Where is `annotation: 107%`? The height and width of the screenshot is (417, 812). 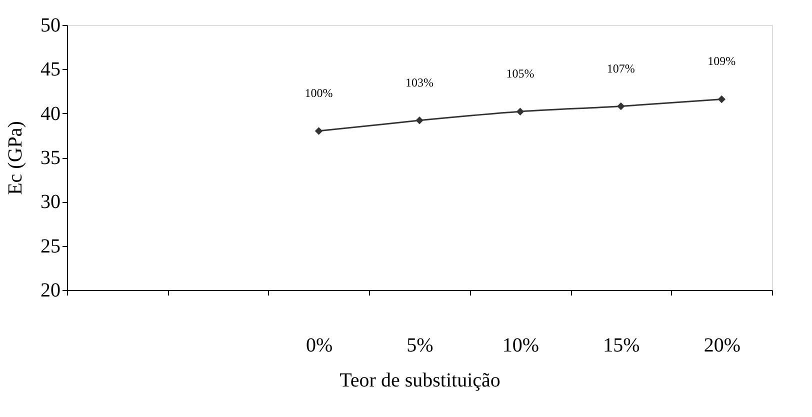
annotation: 107% is located at coordinates (620, 68).